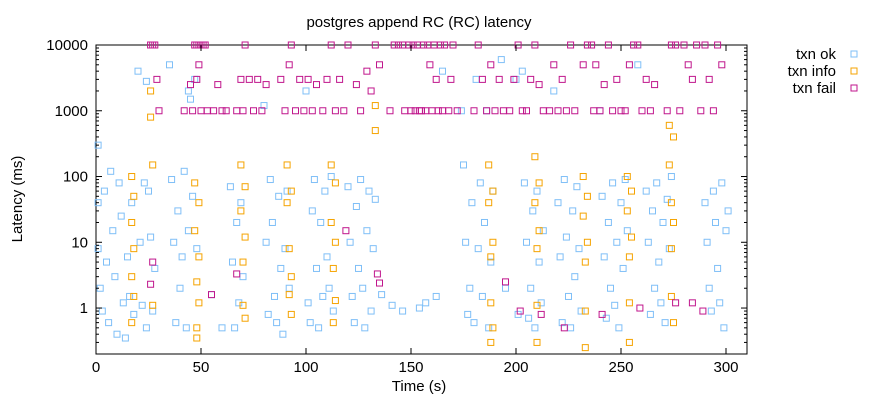 The image size is (889, 402). What do you see at coordinates (71, 111) in the screenshot?
I see `y-tick-label: 1000` at bounding box center [71, 111].